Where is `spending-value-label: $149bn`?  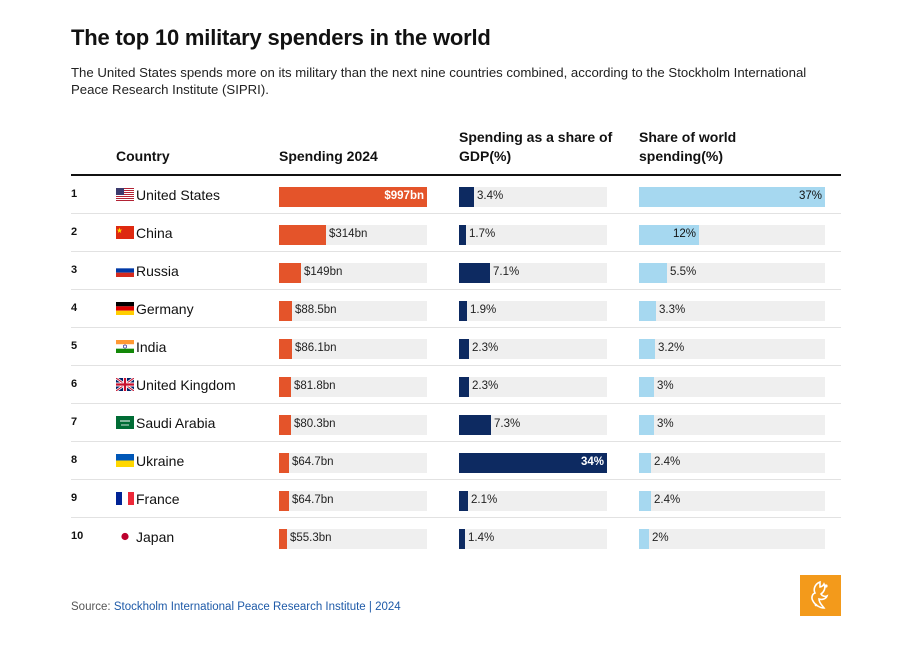
spending-value-label: $149bn is located at coordinates (323, 272).